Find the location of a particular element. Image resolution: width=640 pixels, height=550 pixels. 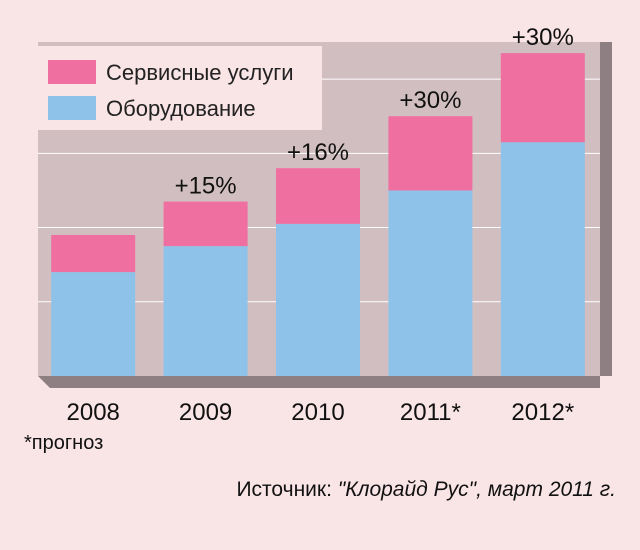

growth-label: +16% is located at coordinates (318, 152).